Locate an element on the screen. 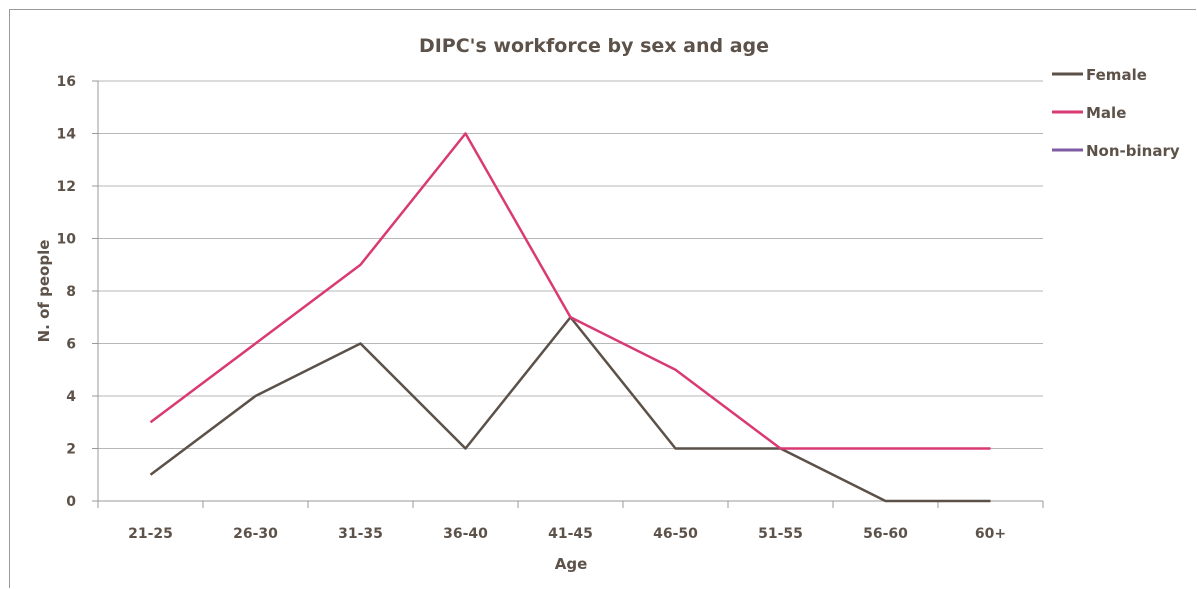  x-axis-label: Age is located at coordinates (571, 564).